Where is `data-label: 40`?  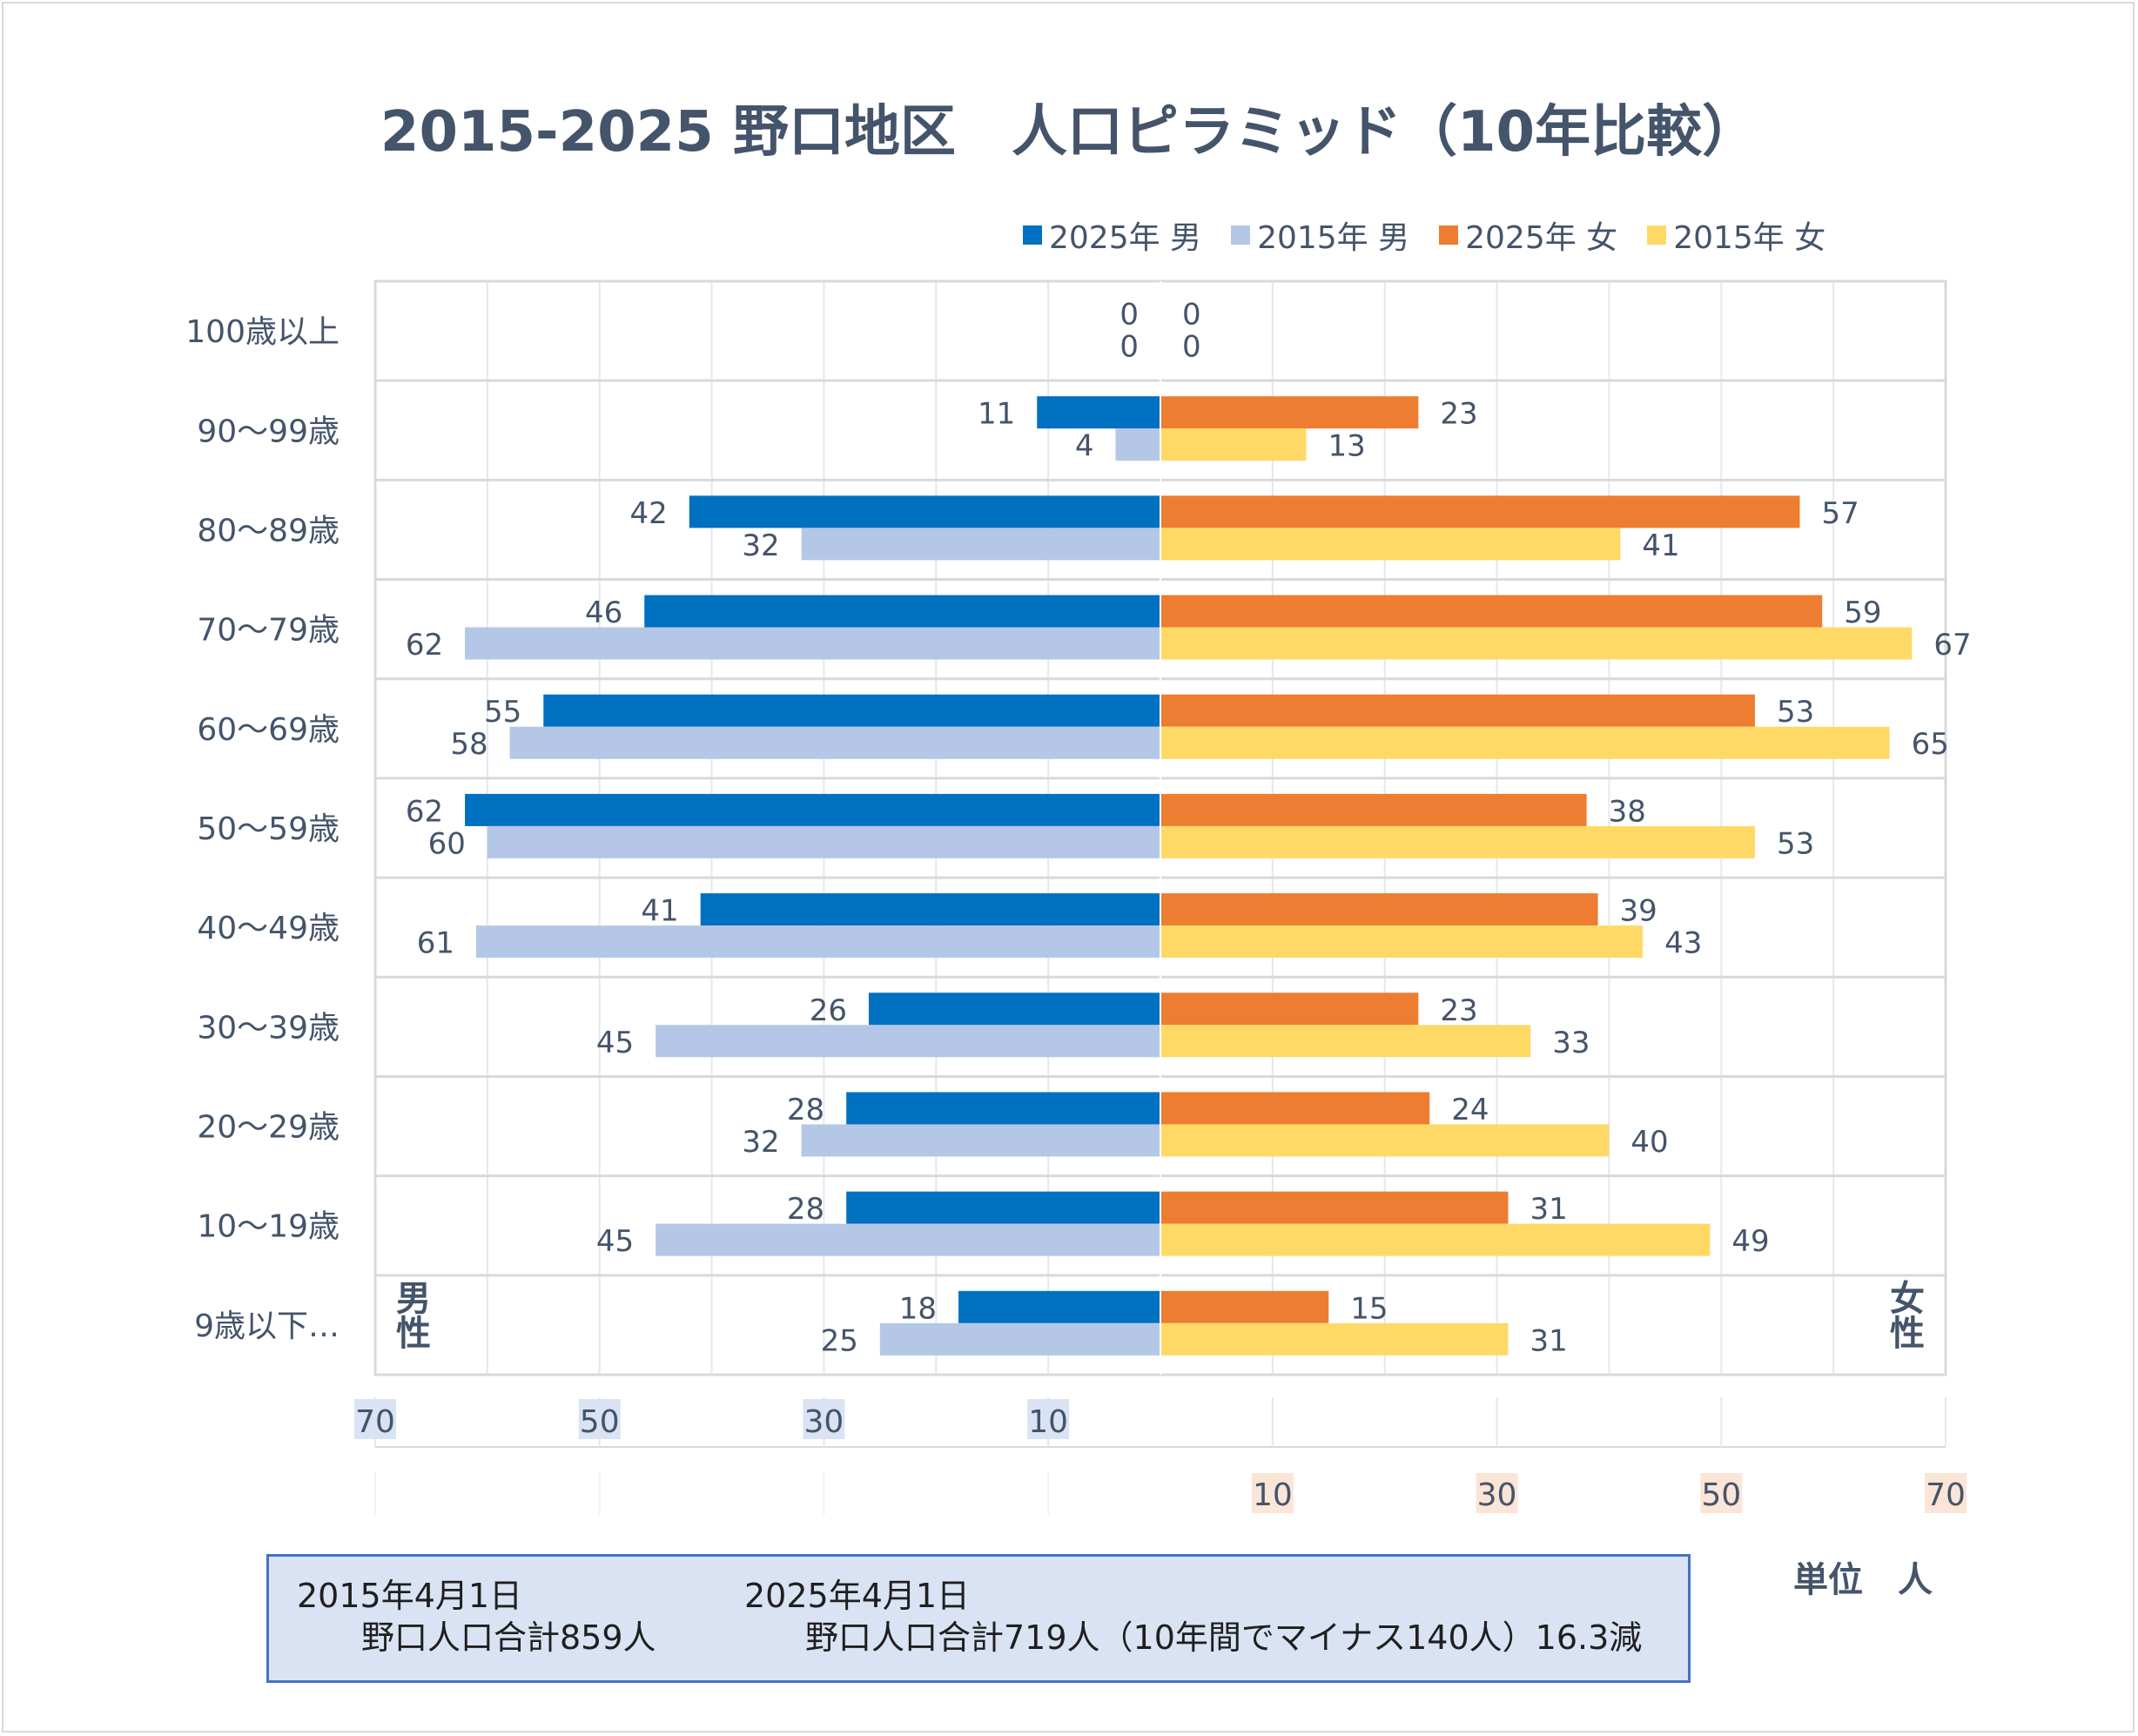
data-label: 40 is located at coordinates (1649, 1142).